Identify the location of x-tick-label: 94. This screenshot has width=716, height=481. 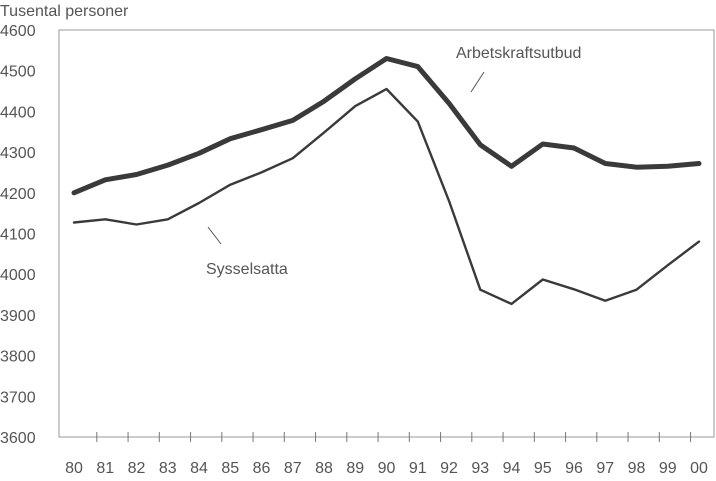
(512, 468).